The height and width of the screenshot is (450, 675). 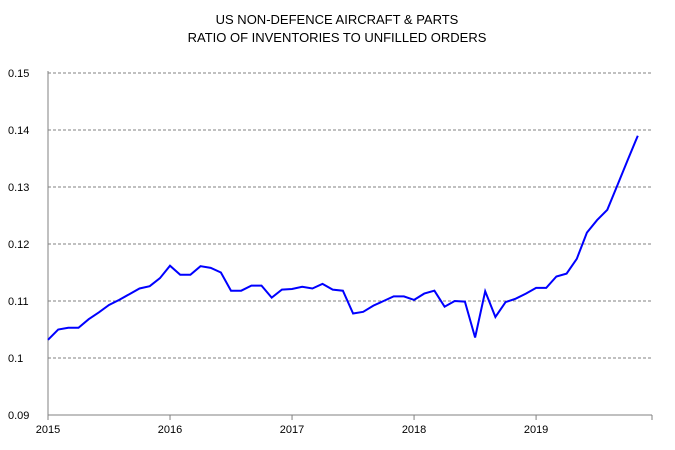 I want to click on x-tick-label: 2015, so click(x=48, y=430).